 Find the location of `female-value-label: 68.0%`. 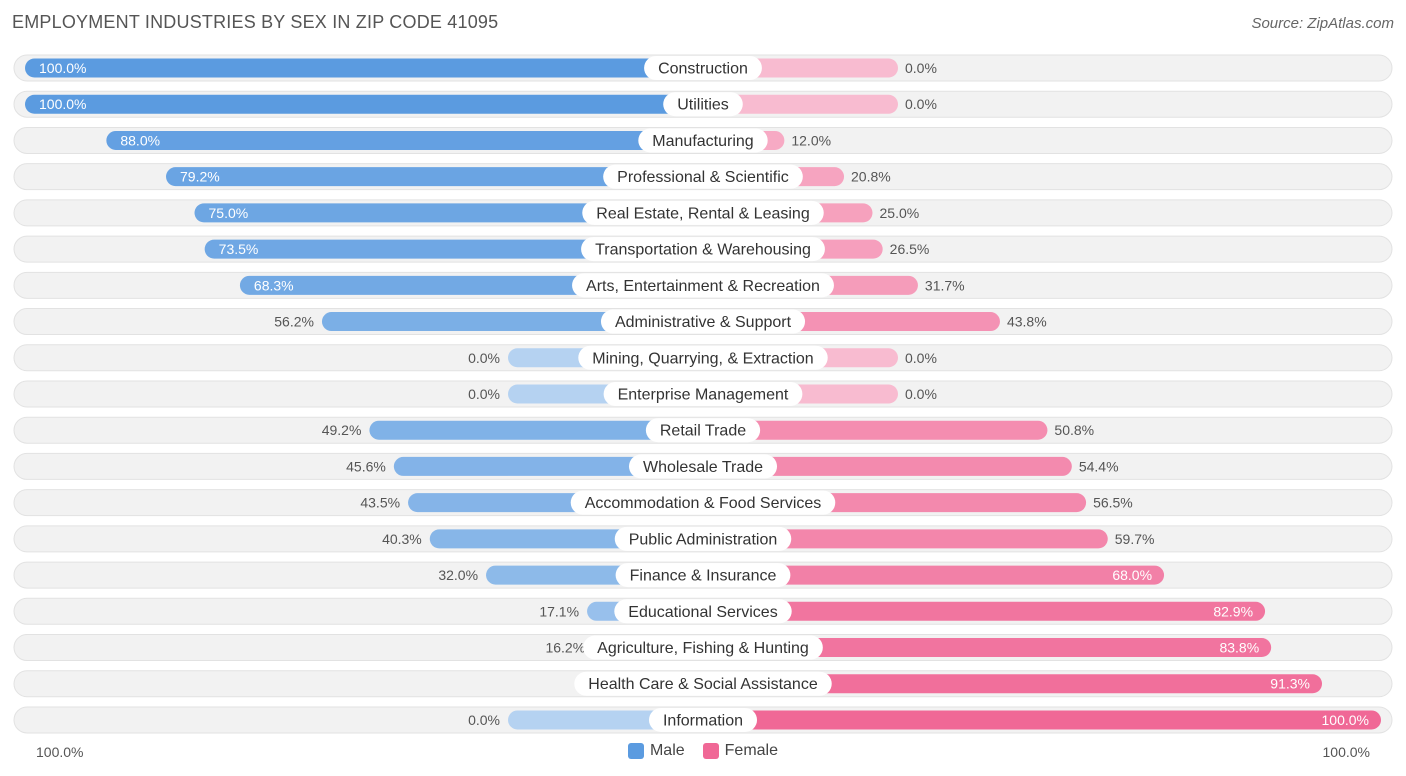

female-value-label: 68.0% is located at coordinates (1132, 575).